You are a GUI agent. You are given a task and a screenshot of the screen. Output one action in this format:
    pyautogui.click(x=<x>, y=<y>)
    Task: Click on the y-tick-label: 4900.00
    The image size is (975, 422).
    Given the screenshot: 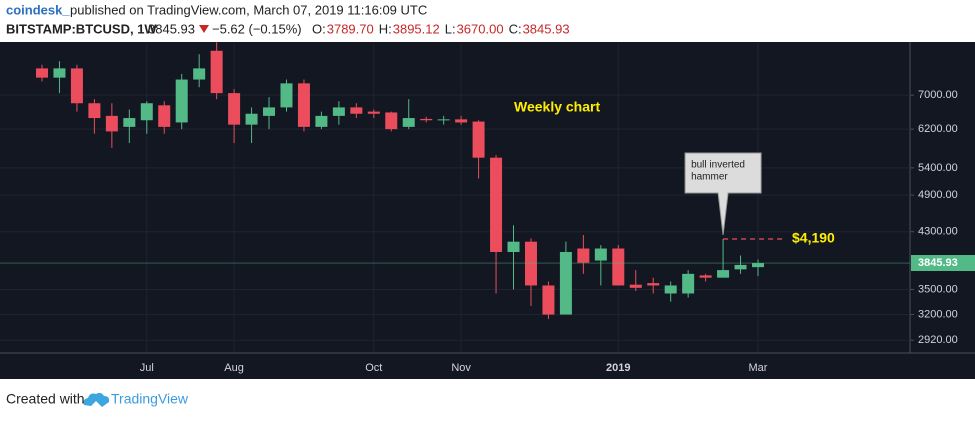 What is the action you would take?
    pyautogui.click(x=938, y=195)
    